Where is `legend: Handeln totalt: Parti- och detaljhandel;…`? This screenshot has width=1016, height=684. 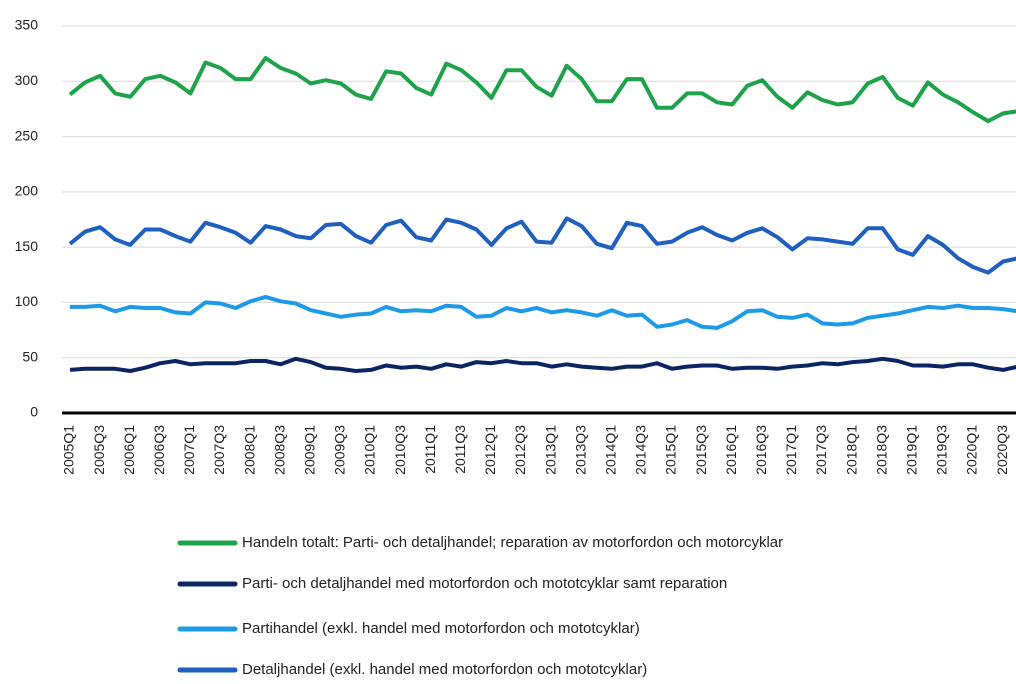 legend: Handeln totalt: Parti- och detaljhandel;… is located at coordinates (480, 606).